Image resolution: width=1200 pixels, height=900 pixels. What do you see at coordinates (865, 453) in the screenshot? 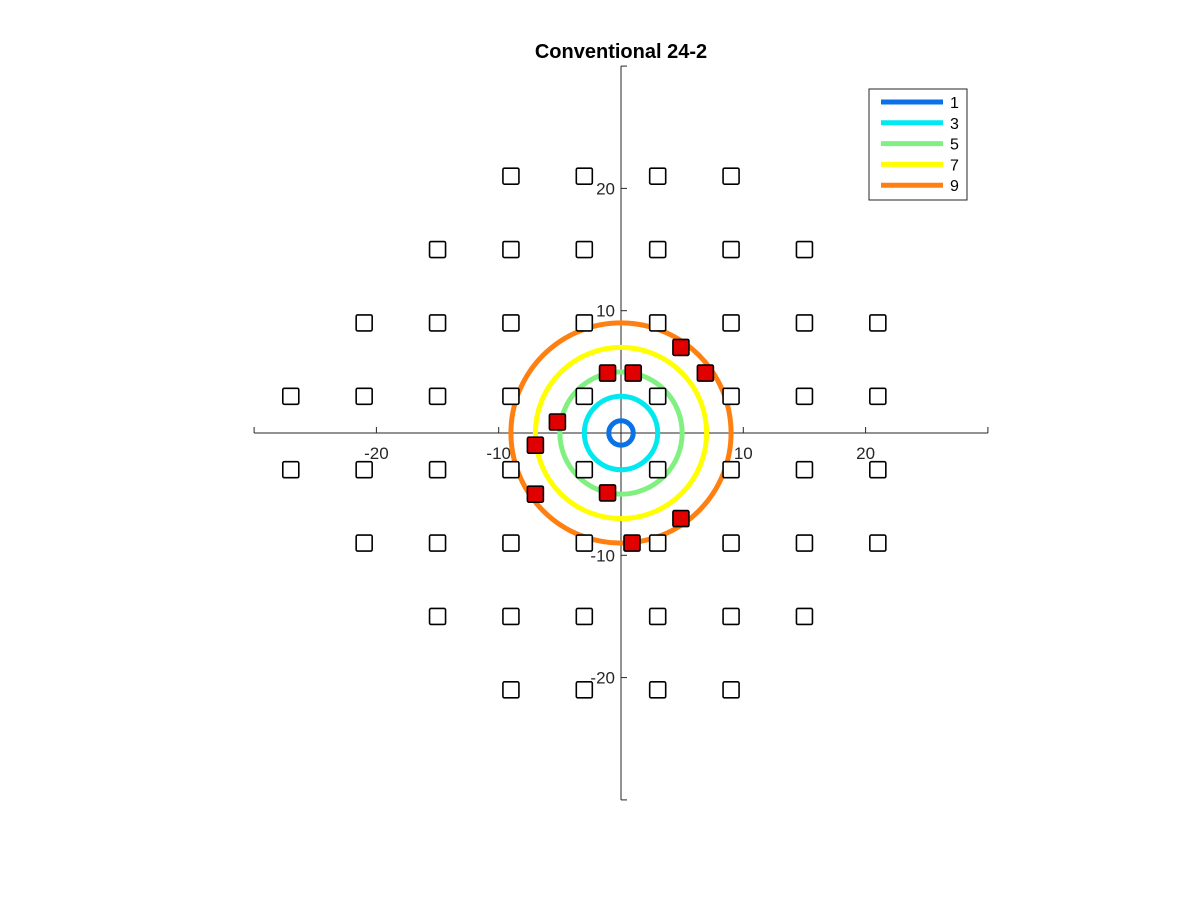
I see `x-tick-label: 20` at bounding box center [865, 453].